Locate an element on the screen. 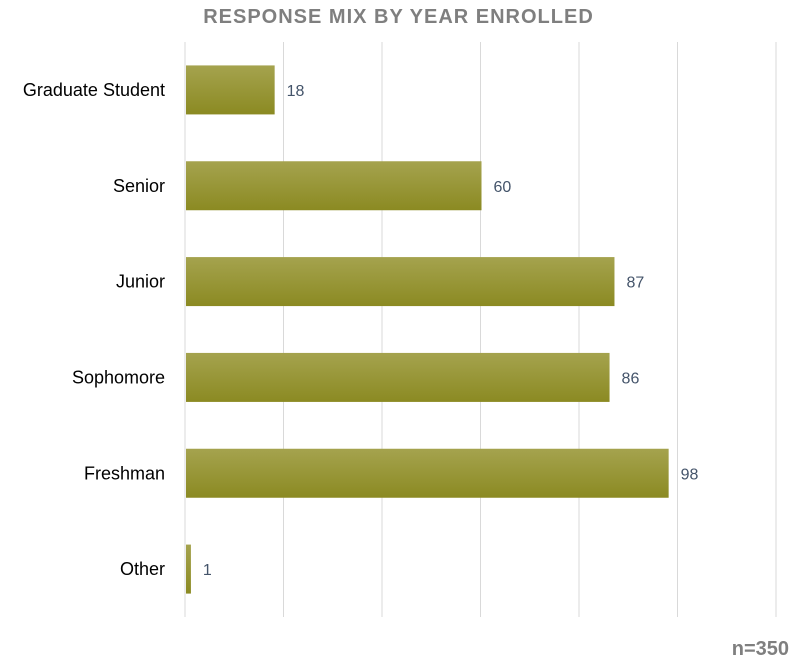 The width and height of the screenshot is (797, 664). bar-freshman is located at coordinates (427, 473).